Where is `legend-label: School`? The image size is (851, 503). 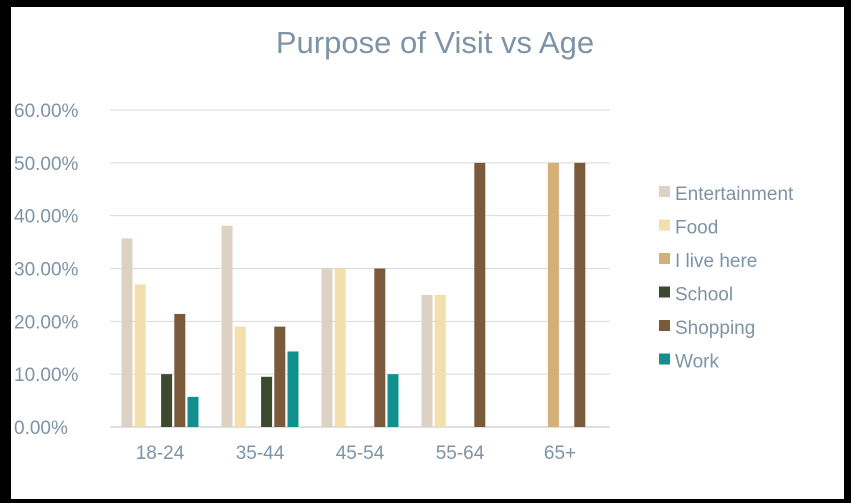 legend-label: School is located at coordinates (704, 295).